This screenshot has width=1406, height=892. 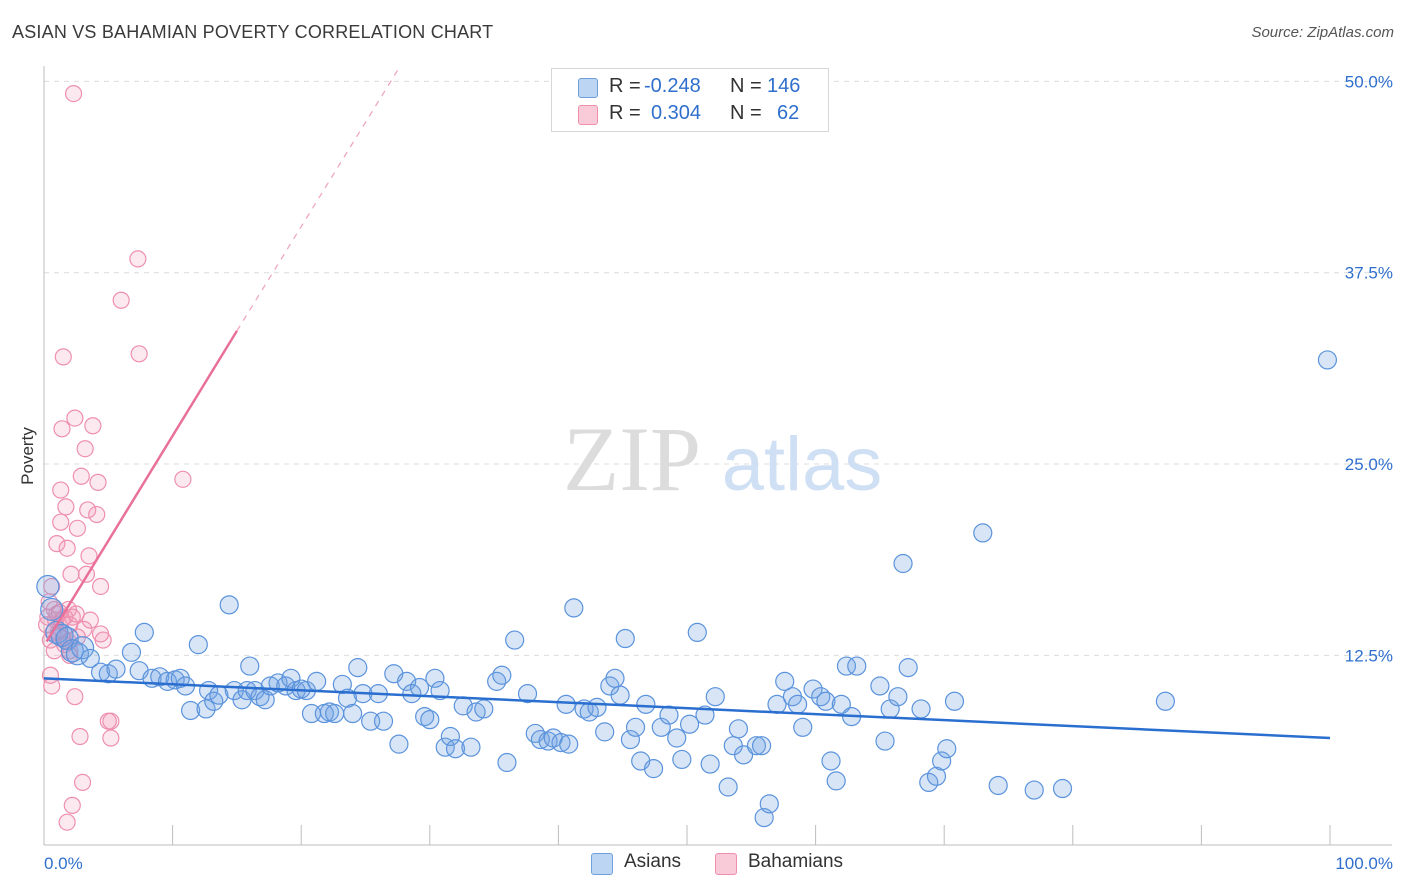 I want to click on bahamians-swatch, so click(x=588, y=115).